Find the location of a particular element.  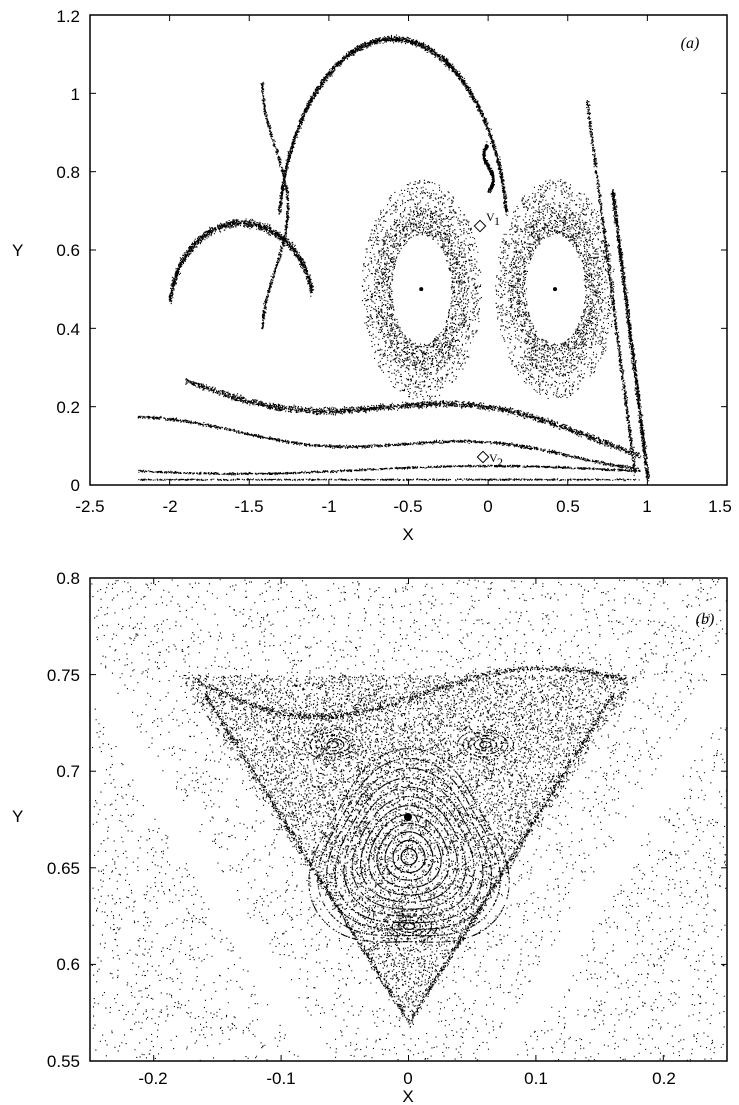

panel-a-x-axis-title: X is located at coordinates (407, 534).